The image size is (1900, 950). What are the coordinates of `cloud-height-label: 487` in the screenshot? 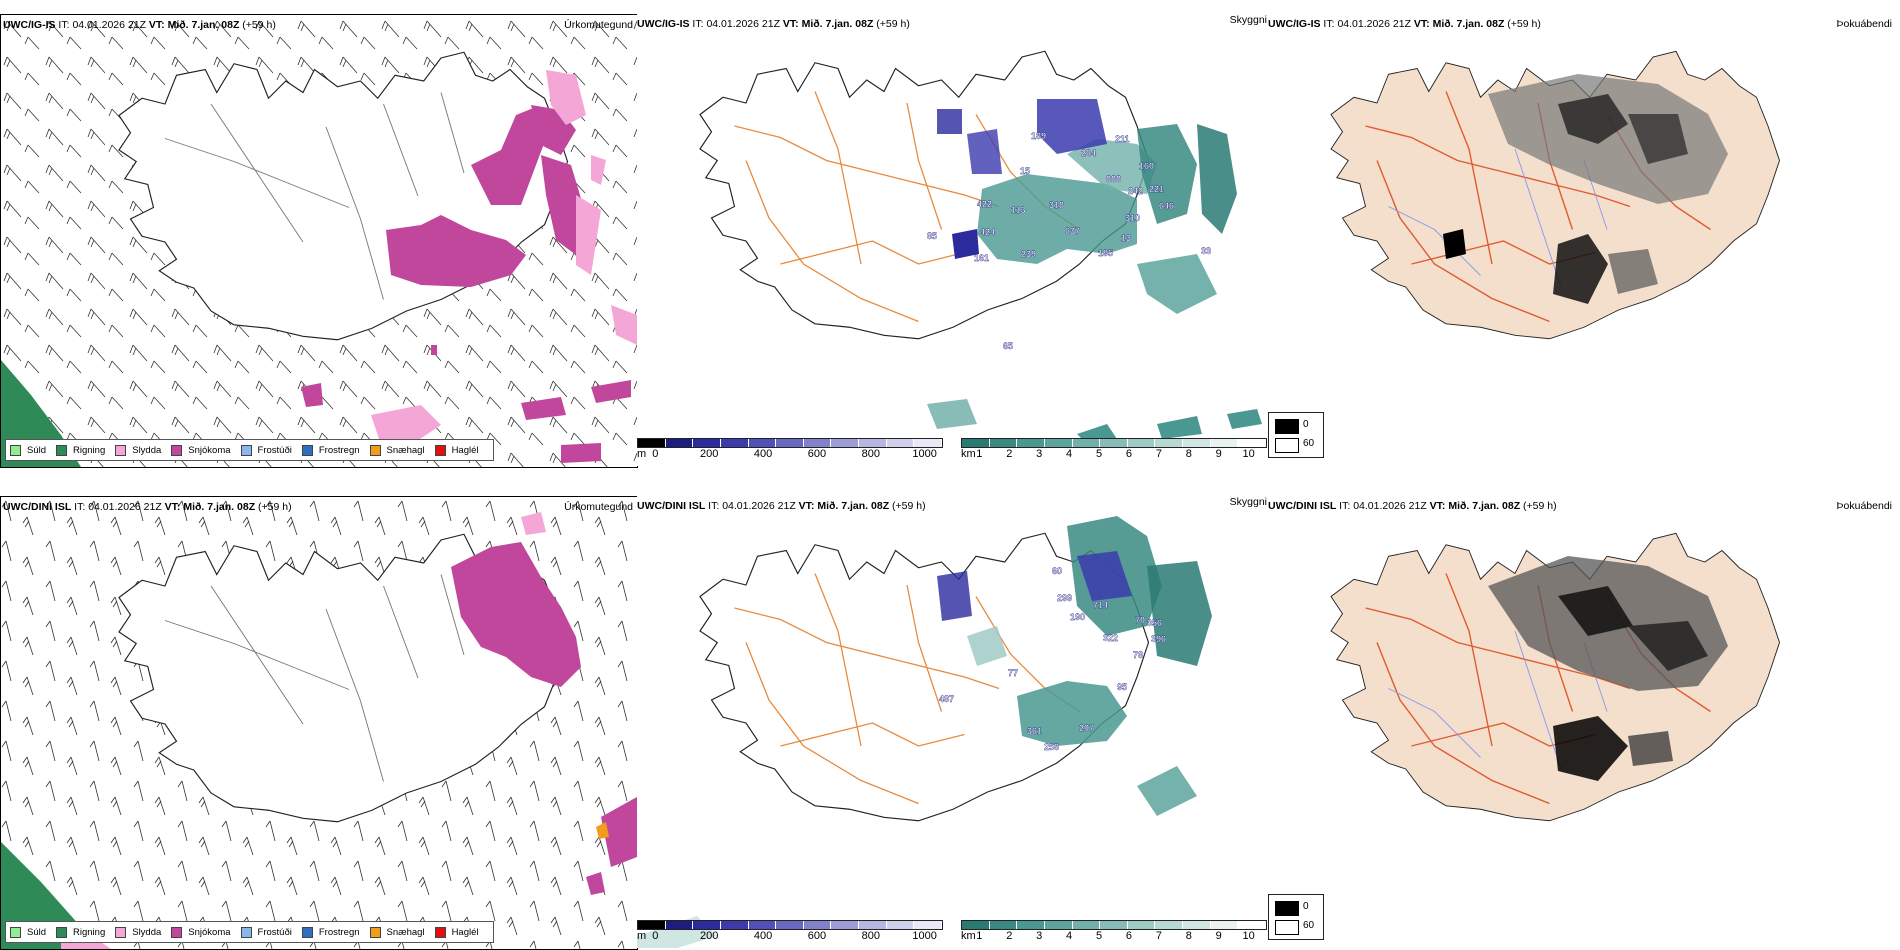 It's located at (946, 699).